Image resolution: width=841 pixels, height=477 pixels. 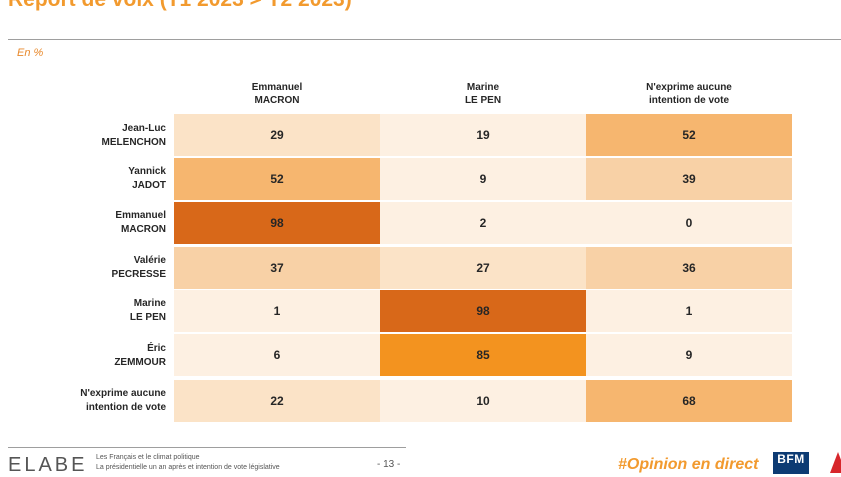 I want to click on table-cell: 2, so click(x=483, y=223).